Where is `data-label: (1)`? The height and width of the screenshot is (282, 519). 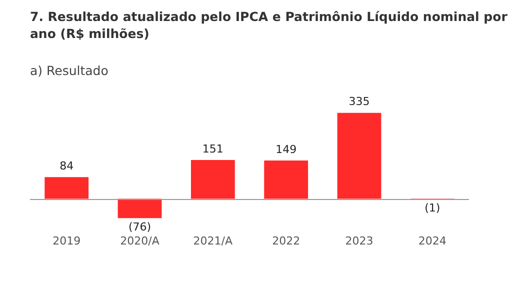 data-label: (1) is located at coordinates (432, 207).